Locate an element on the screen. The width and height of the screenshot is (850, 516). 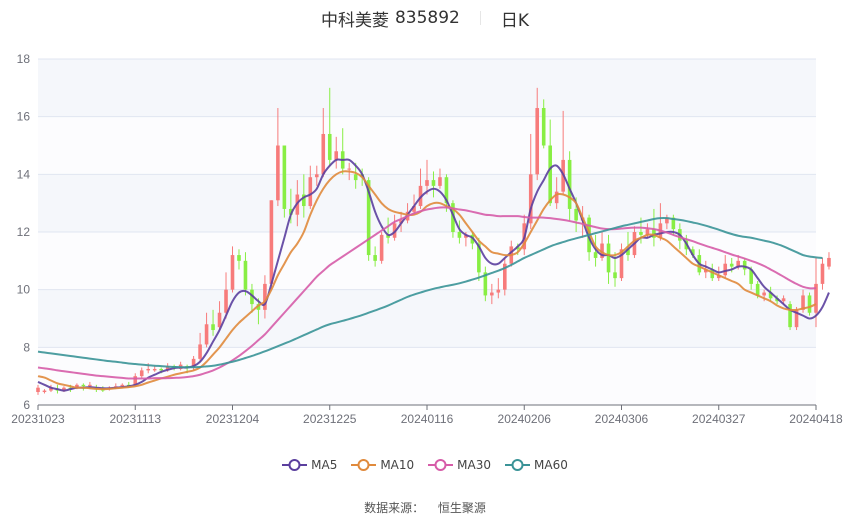
legend-item-ma5: MA5 is located at coordinates (309, 465).